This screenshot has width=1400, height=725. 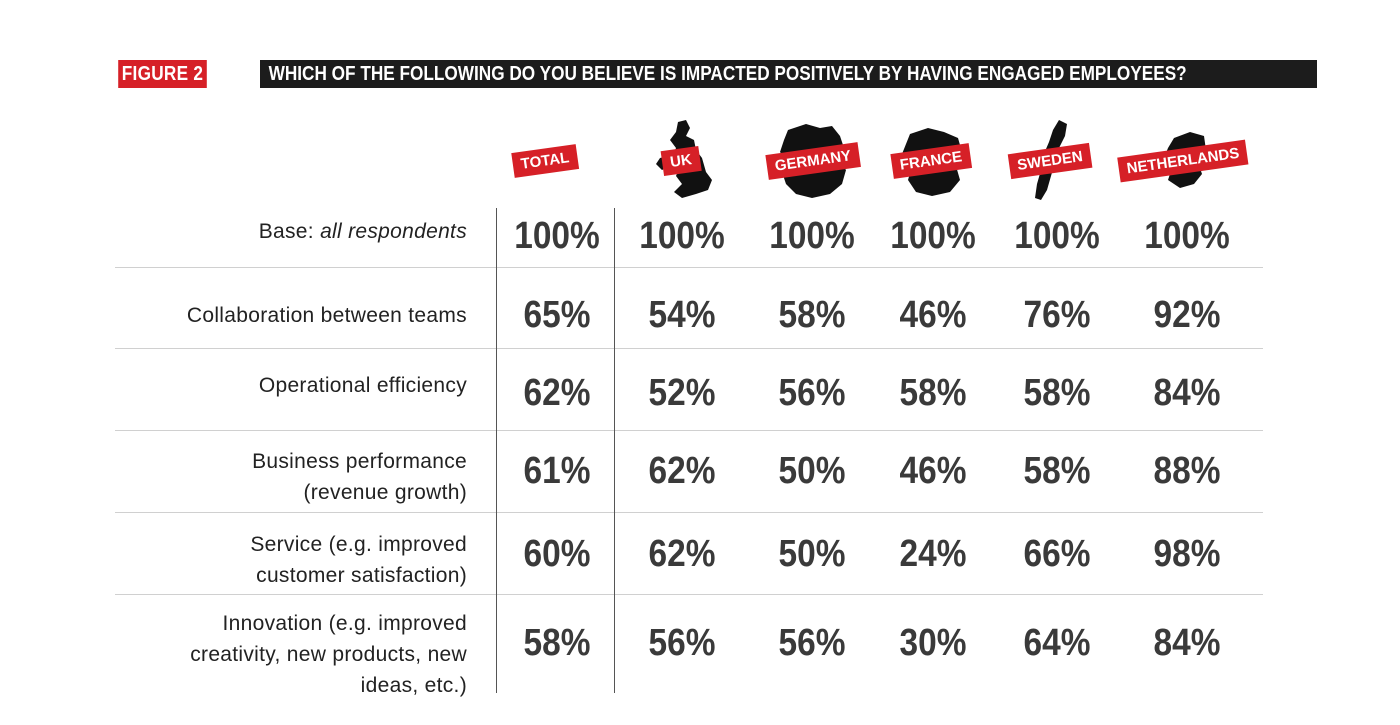 What do you see at coordinates (287, 477) in the screenshot?
I see `row-label-business-performance: Business performance (revenue growth)` at bounding box center [287, 477].